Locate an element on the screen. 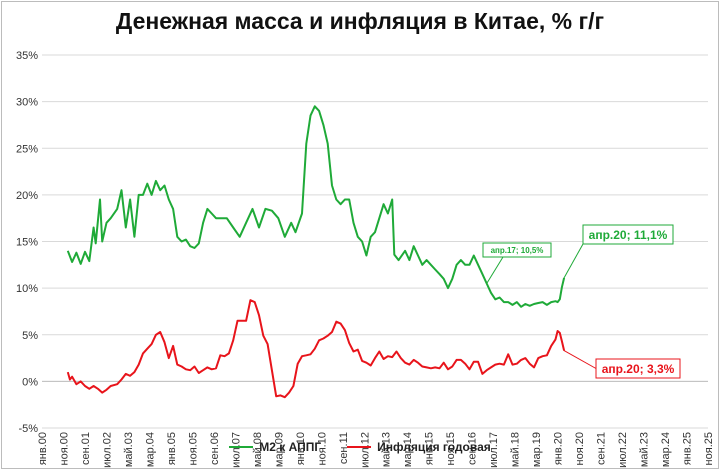  x-tick-label: ноя.20 is located at coordinates (580, 448).